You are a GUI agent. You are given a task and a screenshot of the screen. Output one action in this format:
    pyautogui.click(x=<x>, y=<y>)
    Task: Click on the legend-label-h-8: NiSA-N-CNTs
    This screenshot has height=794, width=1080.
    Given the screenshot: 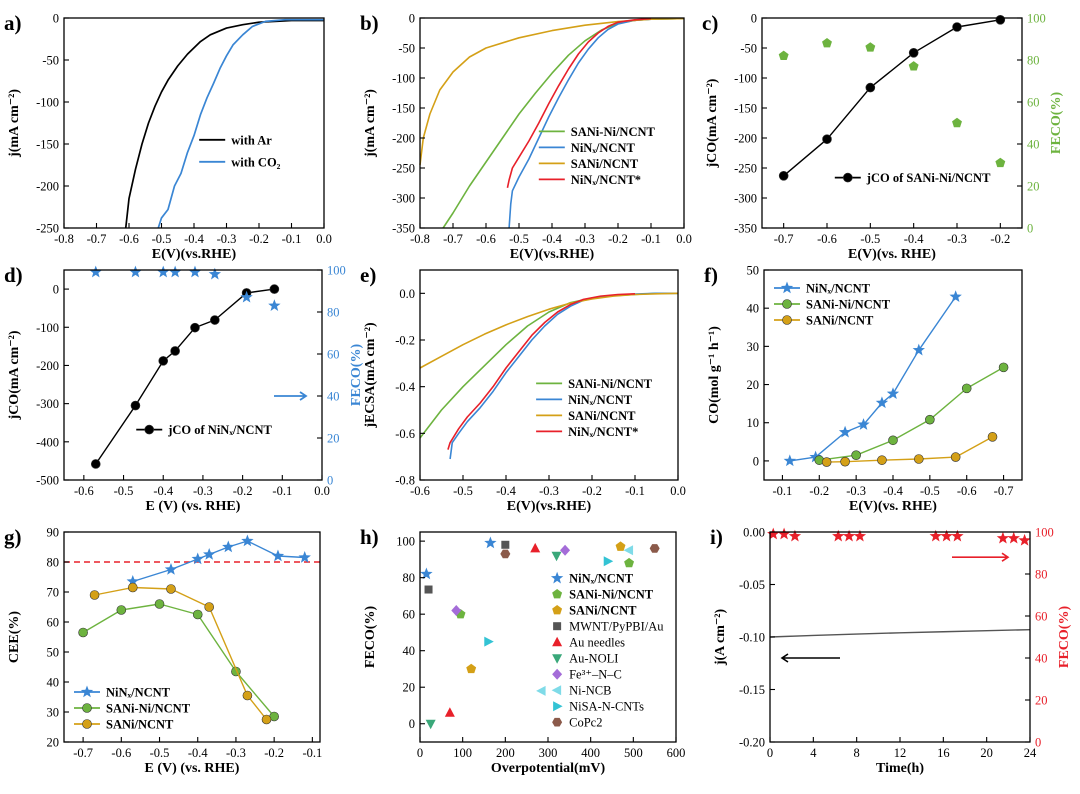 What is the action you would take?
    pyautogui.click(x=606, y=707)
    